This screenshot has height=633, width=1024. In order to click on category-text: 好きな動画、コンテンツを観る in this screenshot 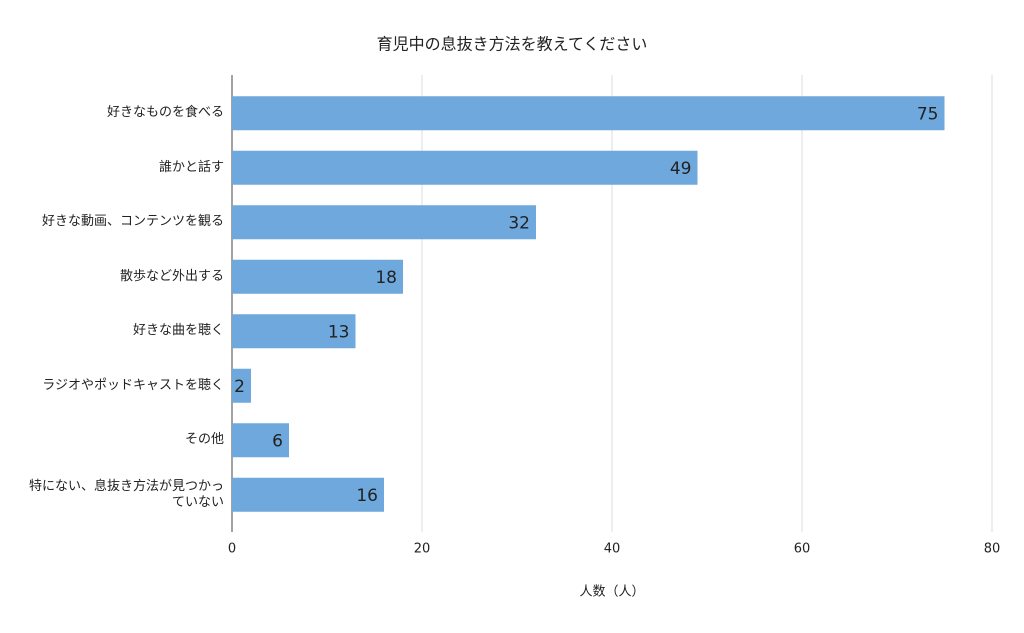, I will do `click(132, 222)`.